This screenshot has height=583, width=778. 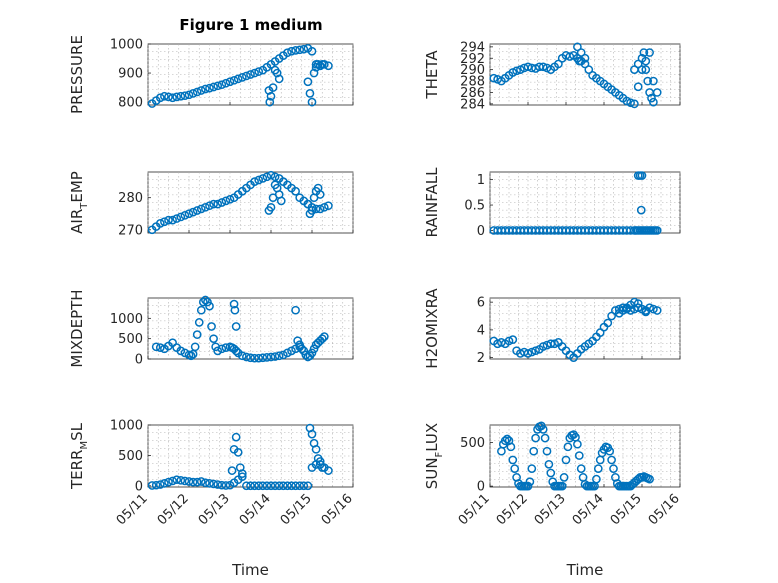 I want to click on y-tick-label: 0, so click(x=481, y=231).